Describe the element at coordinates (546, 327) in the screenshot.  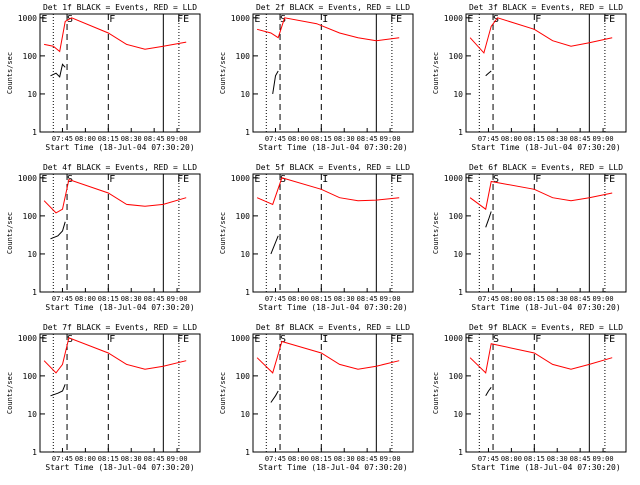
I see `panel-title: Det 9f BLACK = Events, RED = LLD` at that location.